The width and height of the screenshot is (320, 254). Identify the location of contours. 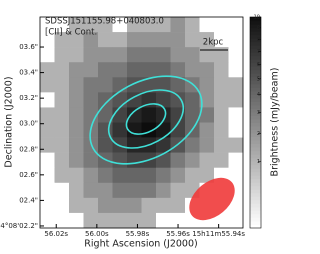
(146, 120).